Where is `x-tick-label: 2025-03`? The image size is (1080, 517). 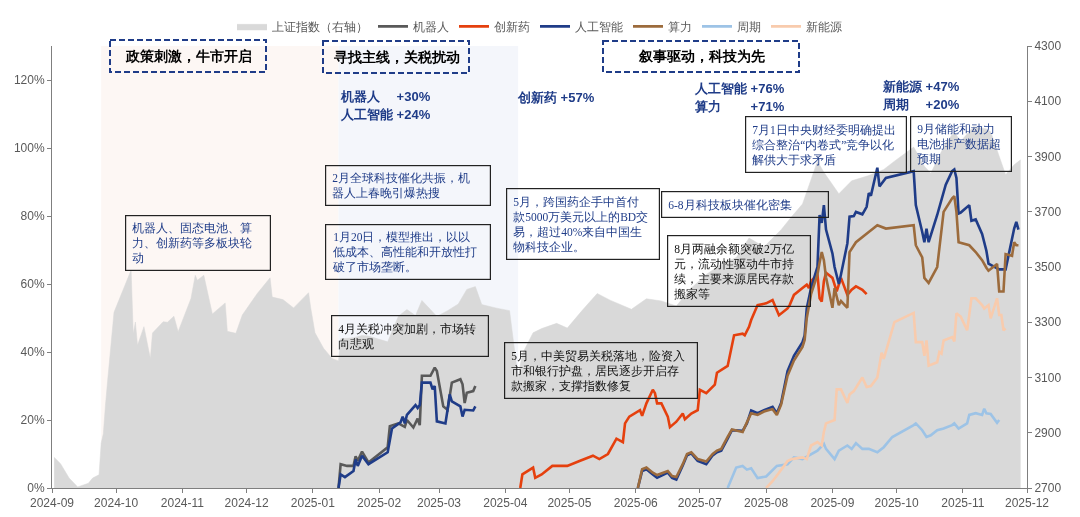
x-tick-label: 2025-03 is located at coordinates (439, 503).